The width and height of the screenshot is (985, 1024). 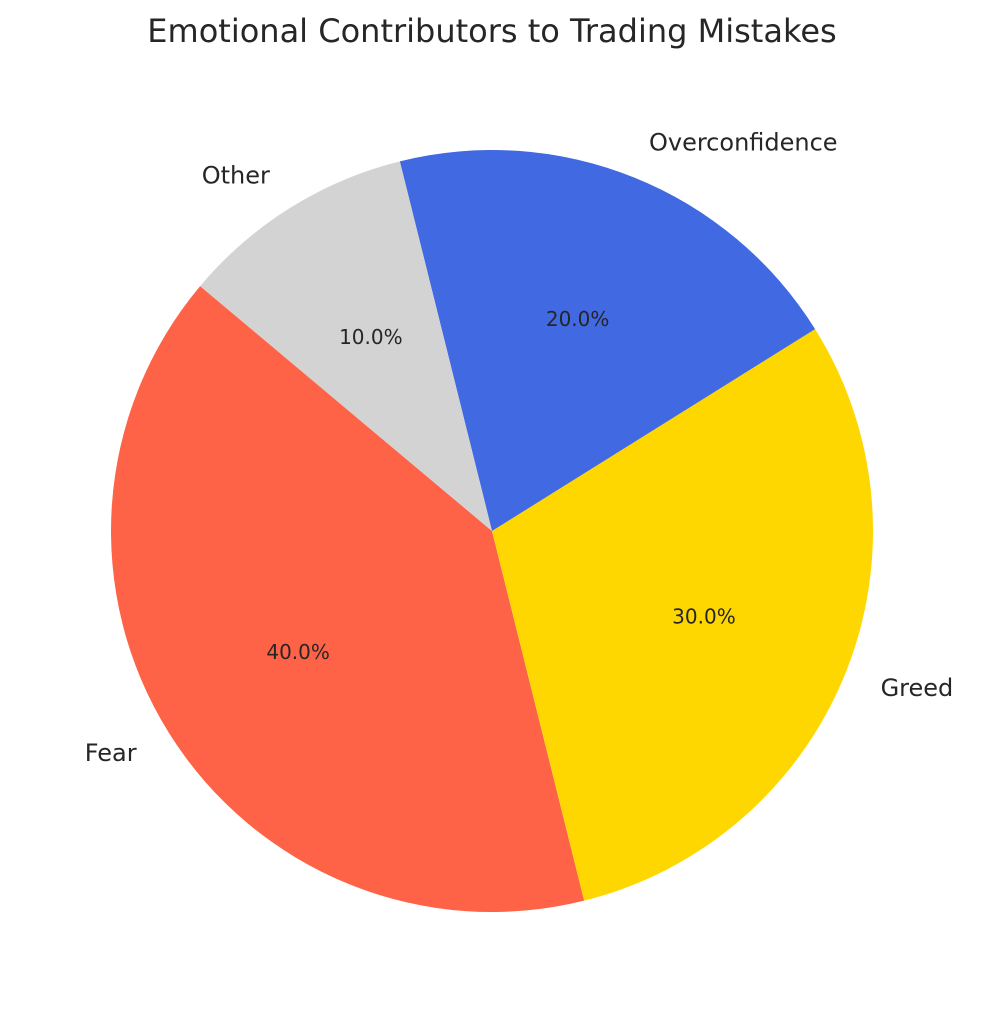 I want to click on pie-slice-other, so click(x=346, y=346).